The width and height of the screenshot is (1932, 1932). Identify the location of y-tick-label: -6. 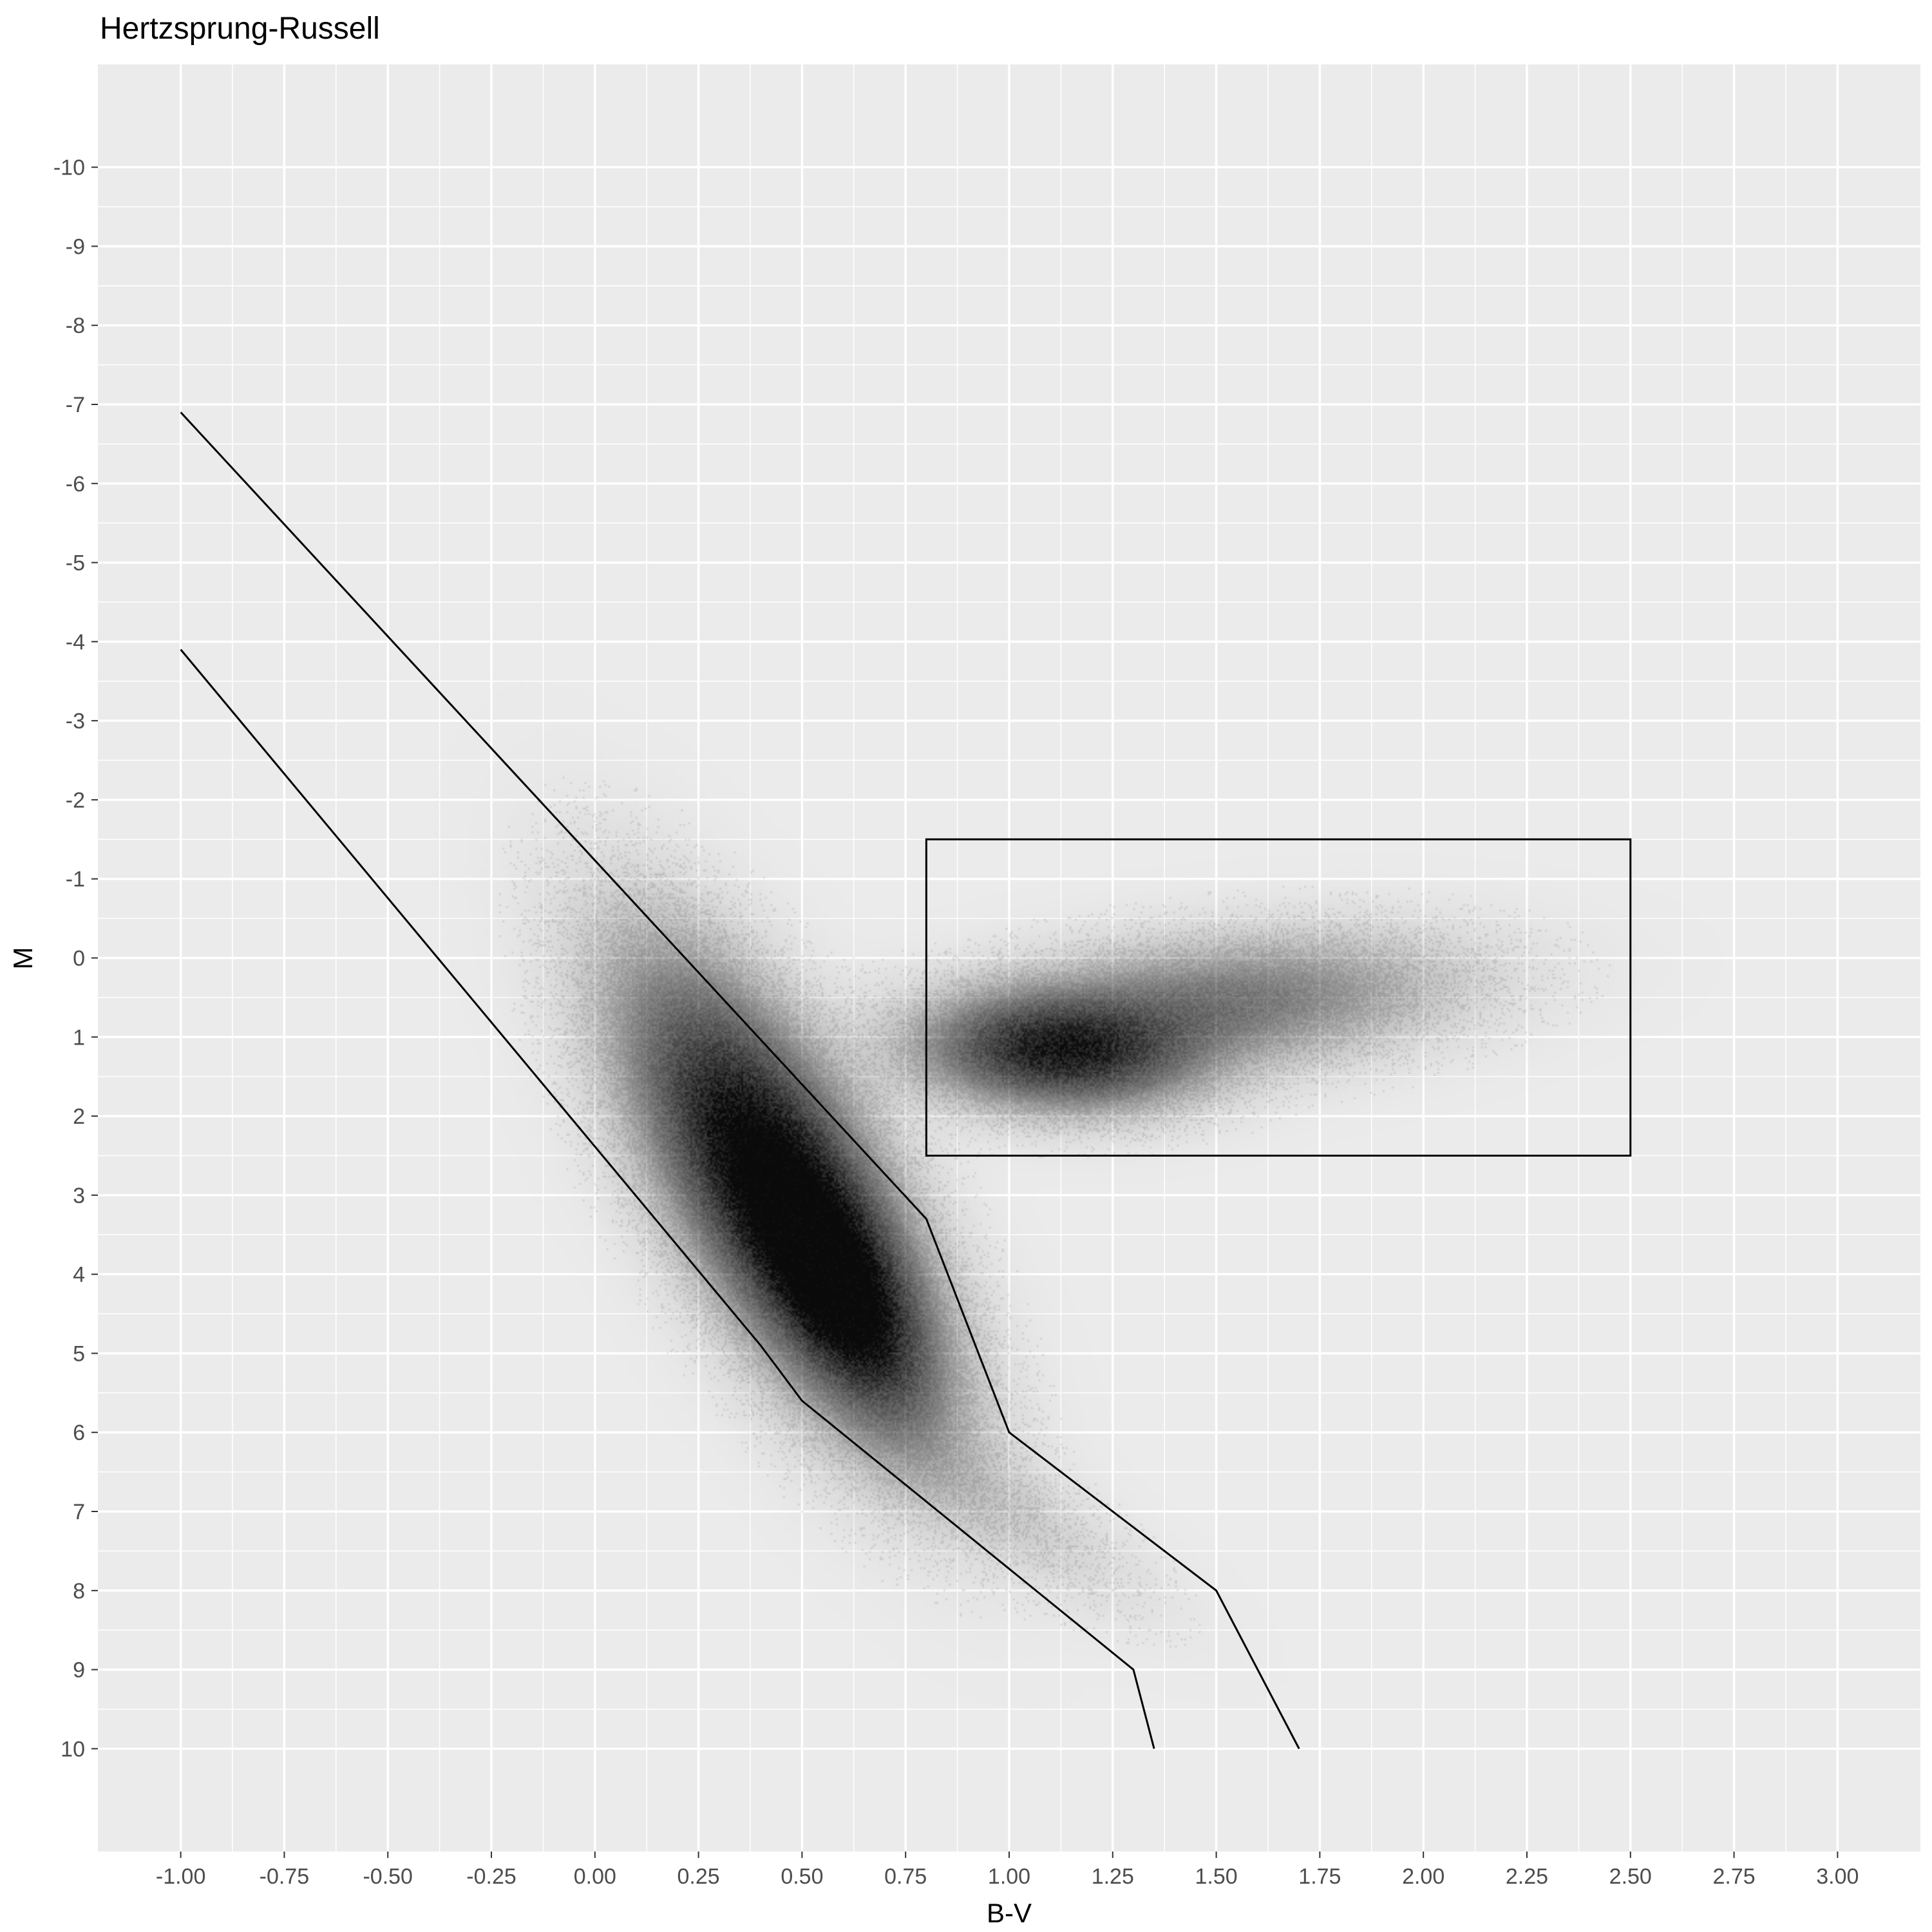
(75, 484).